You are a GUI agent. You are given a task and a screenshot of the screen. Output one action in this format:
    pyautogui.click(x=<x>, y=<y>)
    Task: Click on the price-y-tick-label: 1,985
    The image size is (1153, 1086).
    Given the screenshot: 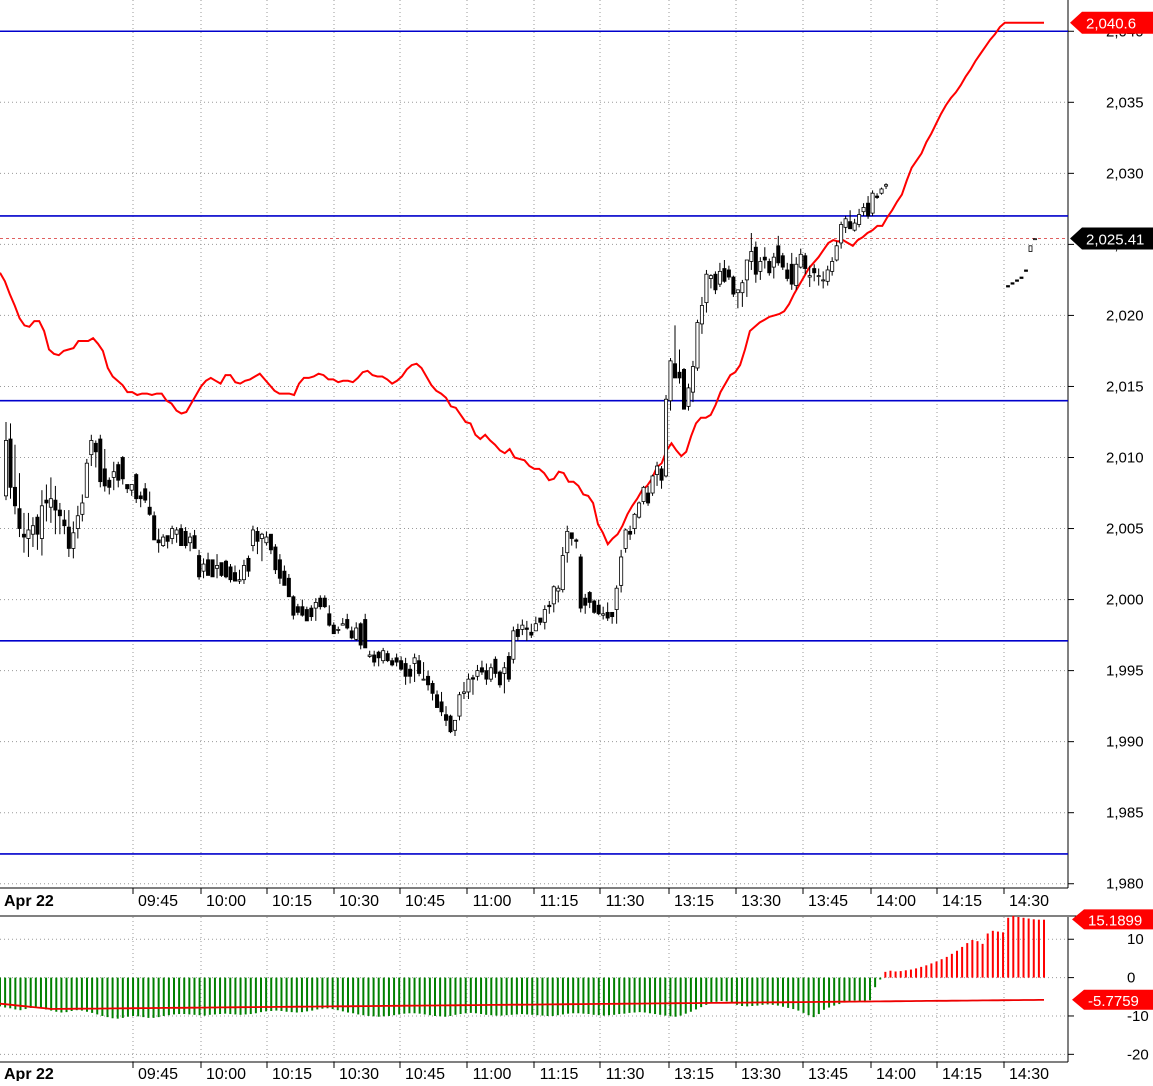 What is the action you would take?
    pyautogui.click(x=1125, y=813)
    